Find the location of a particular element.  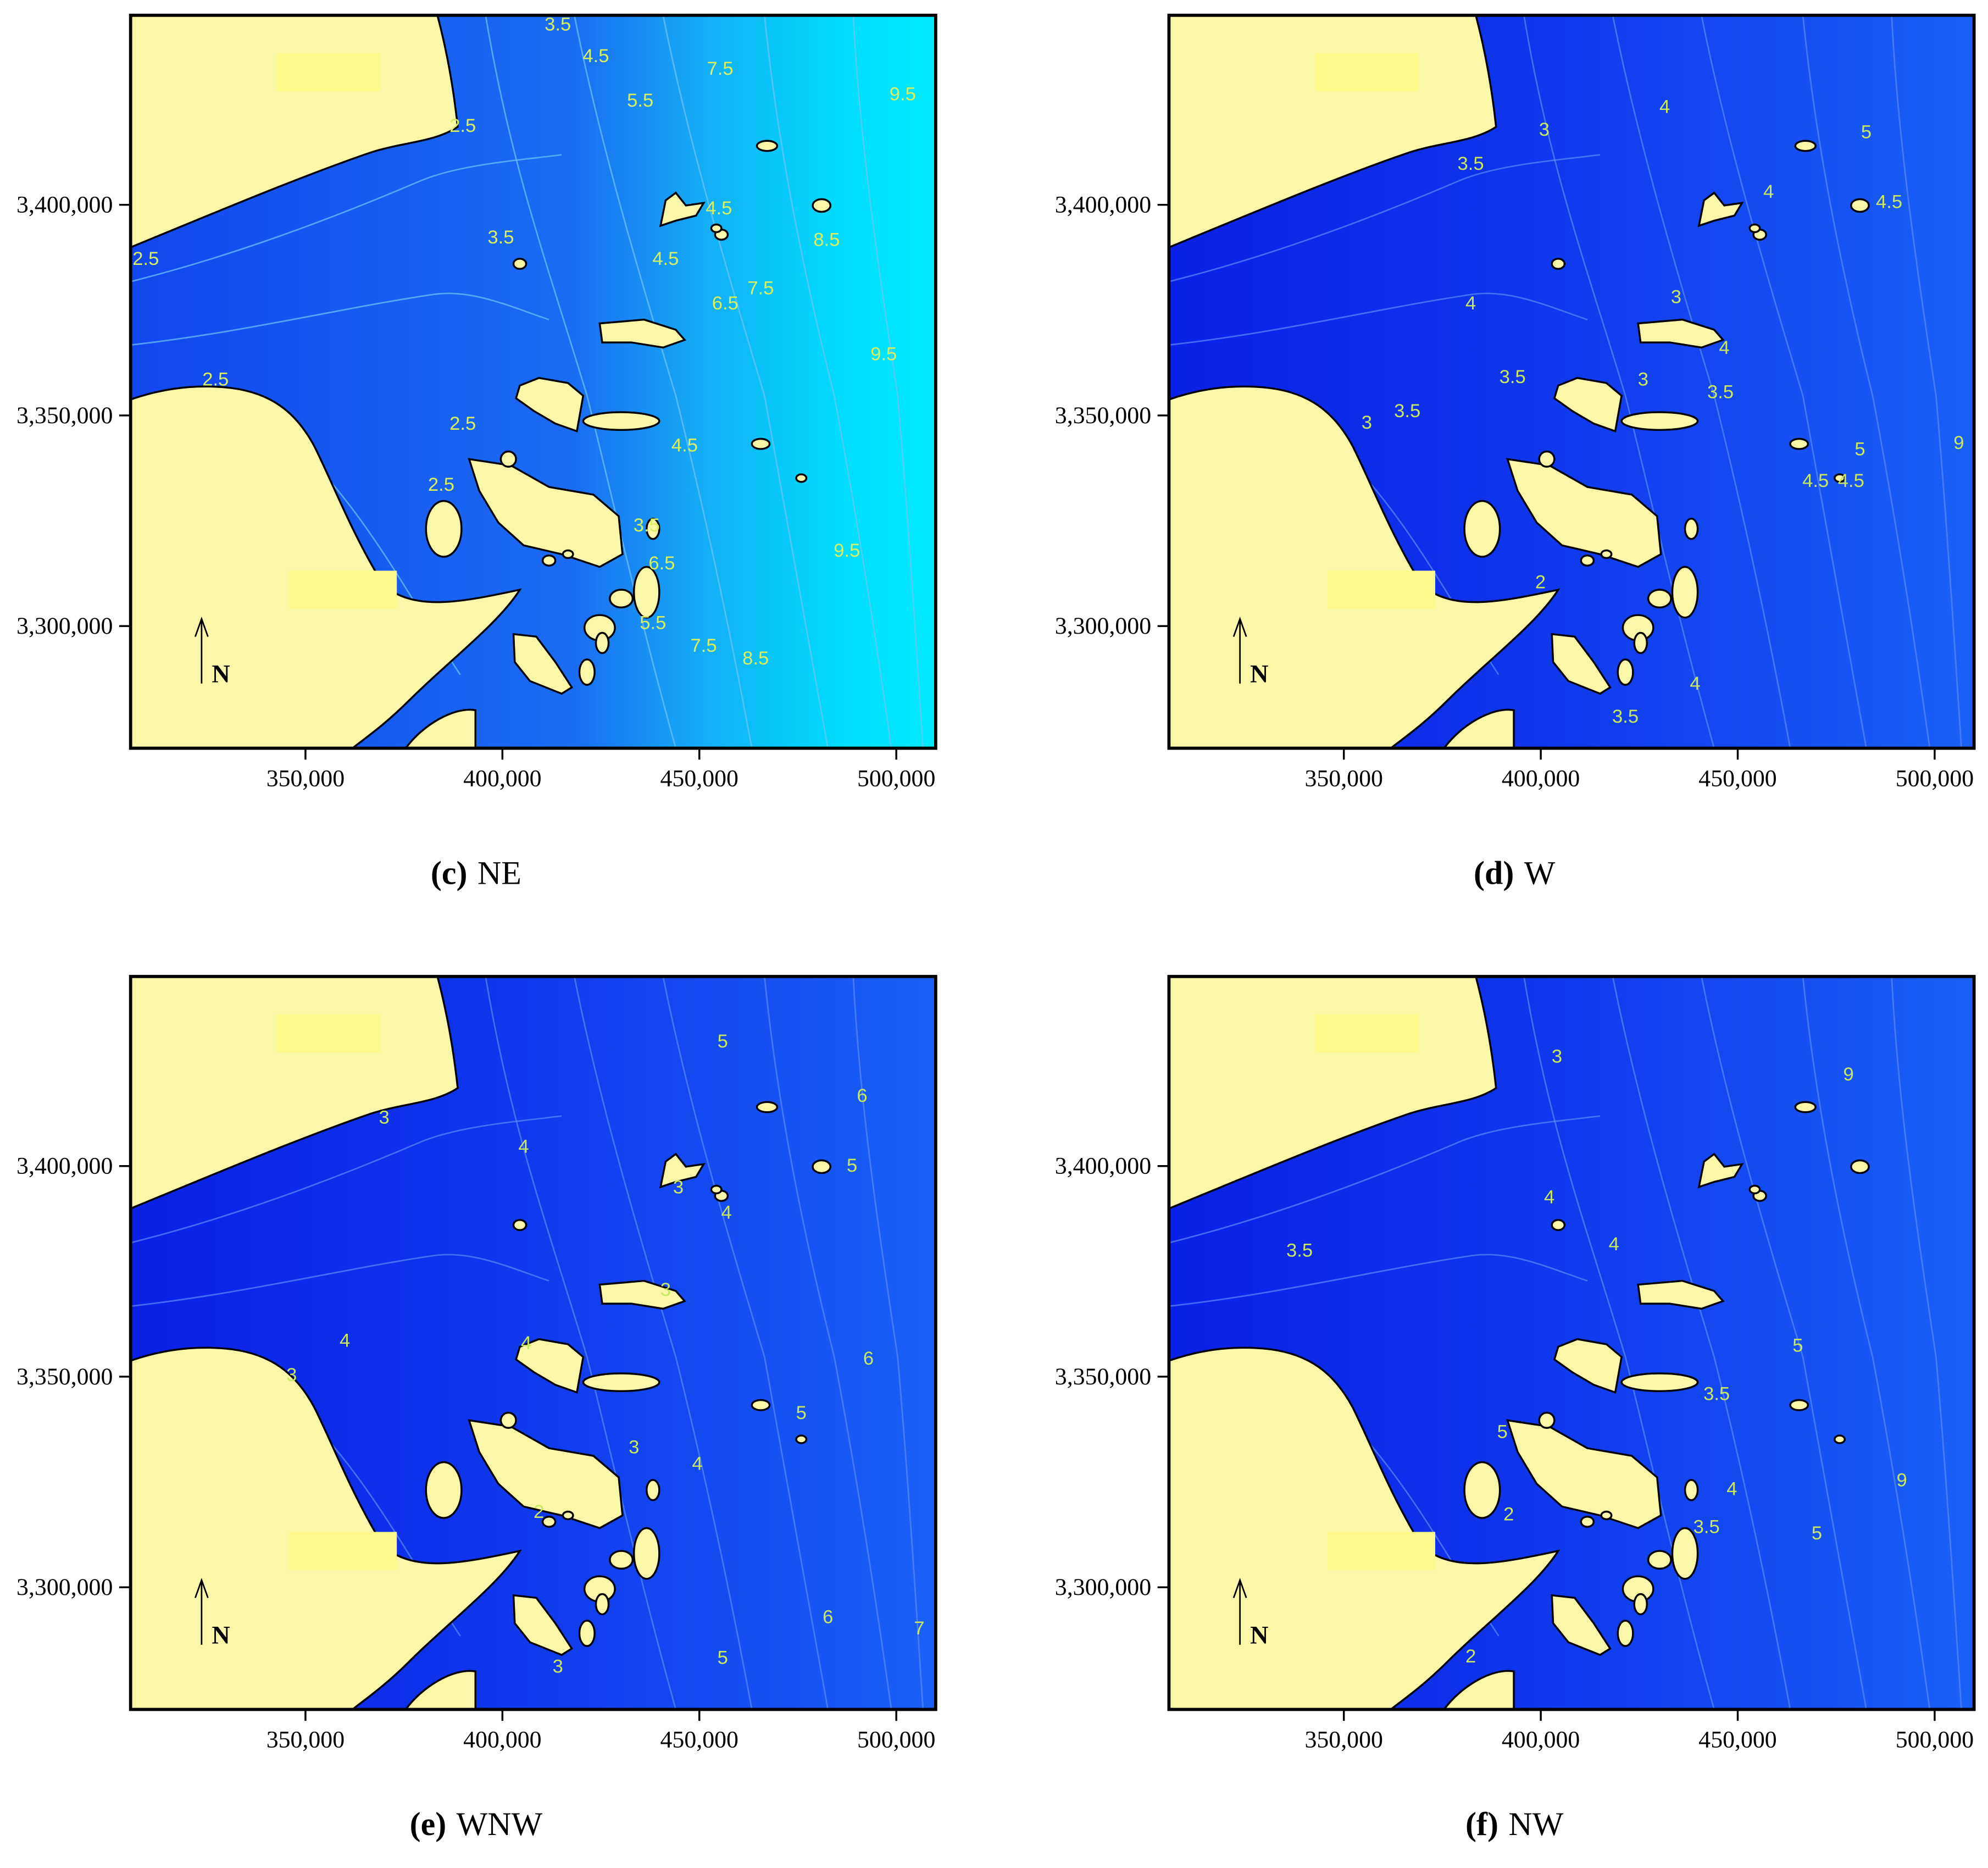

caption-letter: (e) is located at coordinates (429, 1824).